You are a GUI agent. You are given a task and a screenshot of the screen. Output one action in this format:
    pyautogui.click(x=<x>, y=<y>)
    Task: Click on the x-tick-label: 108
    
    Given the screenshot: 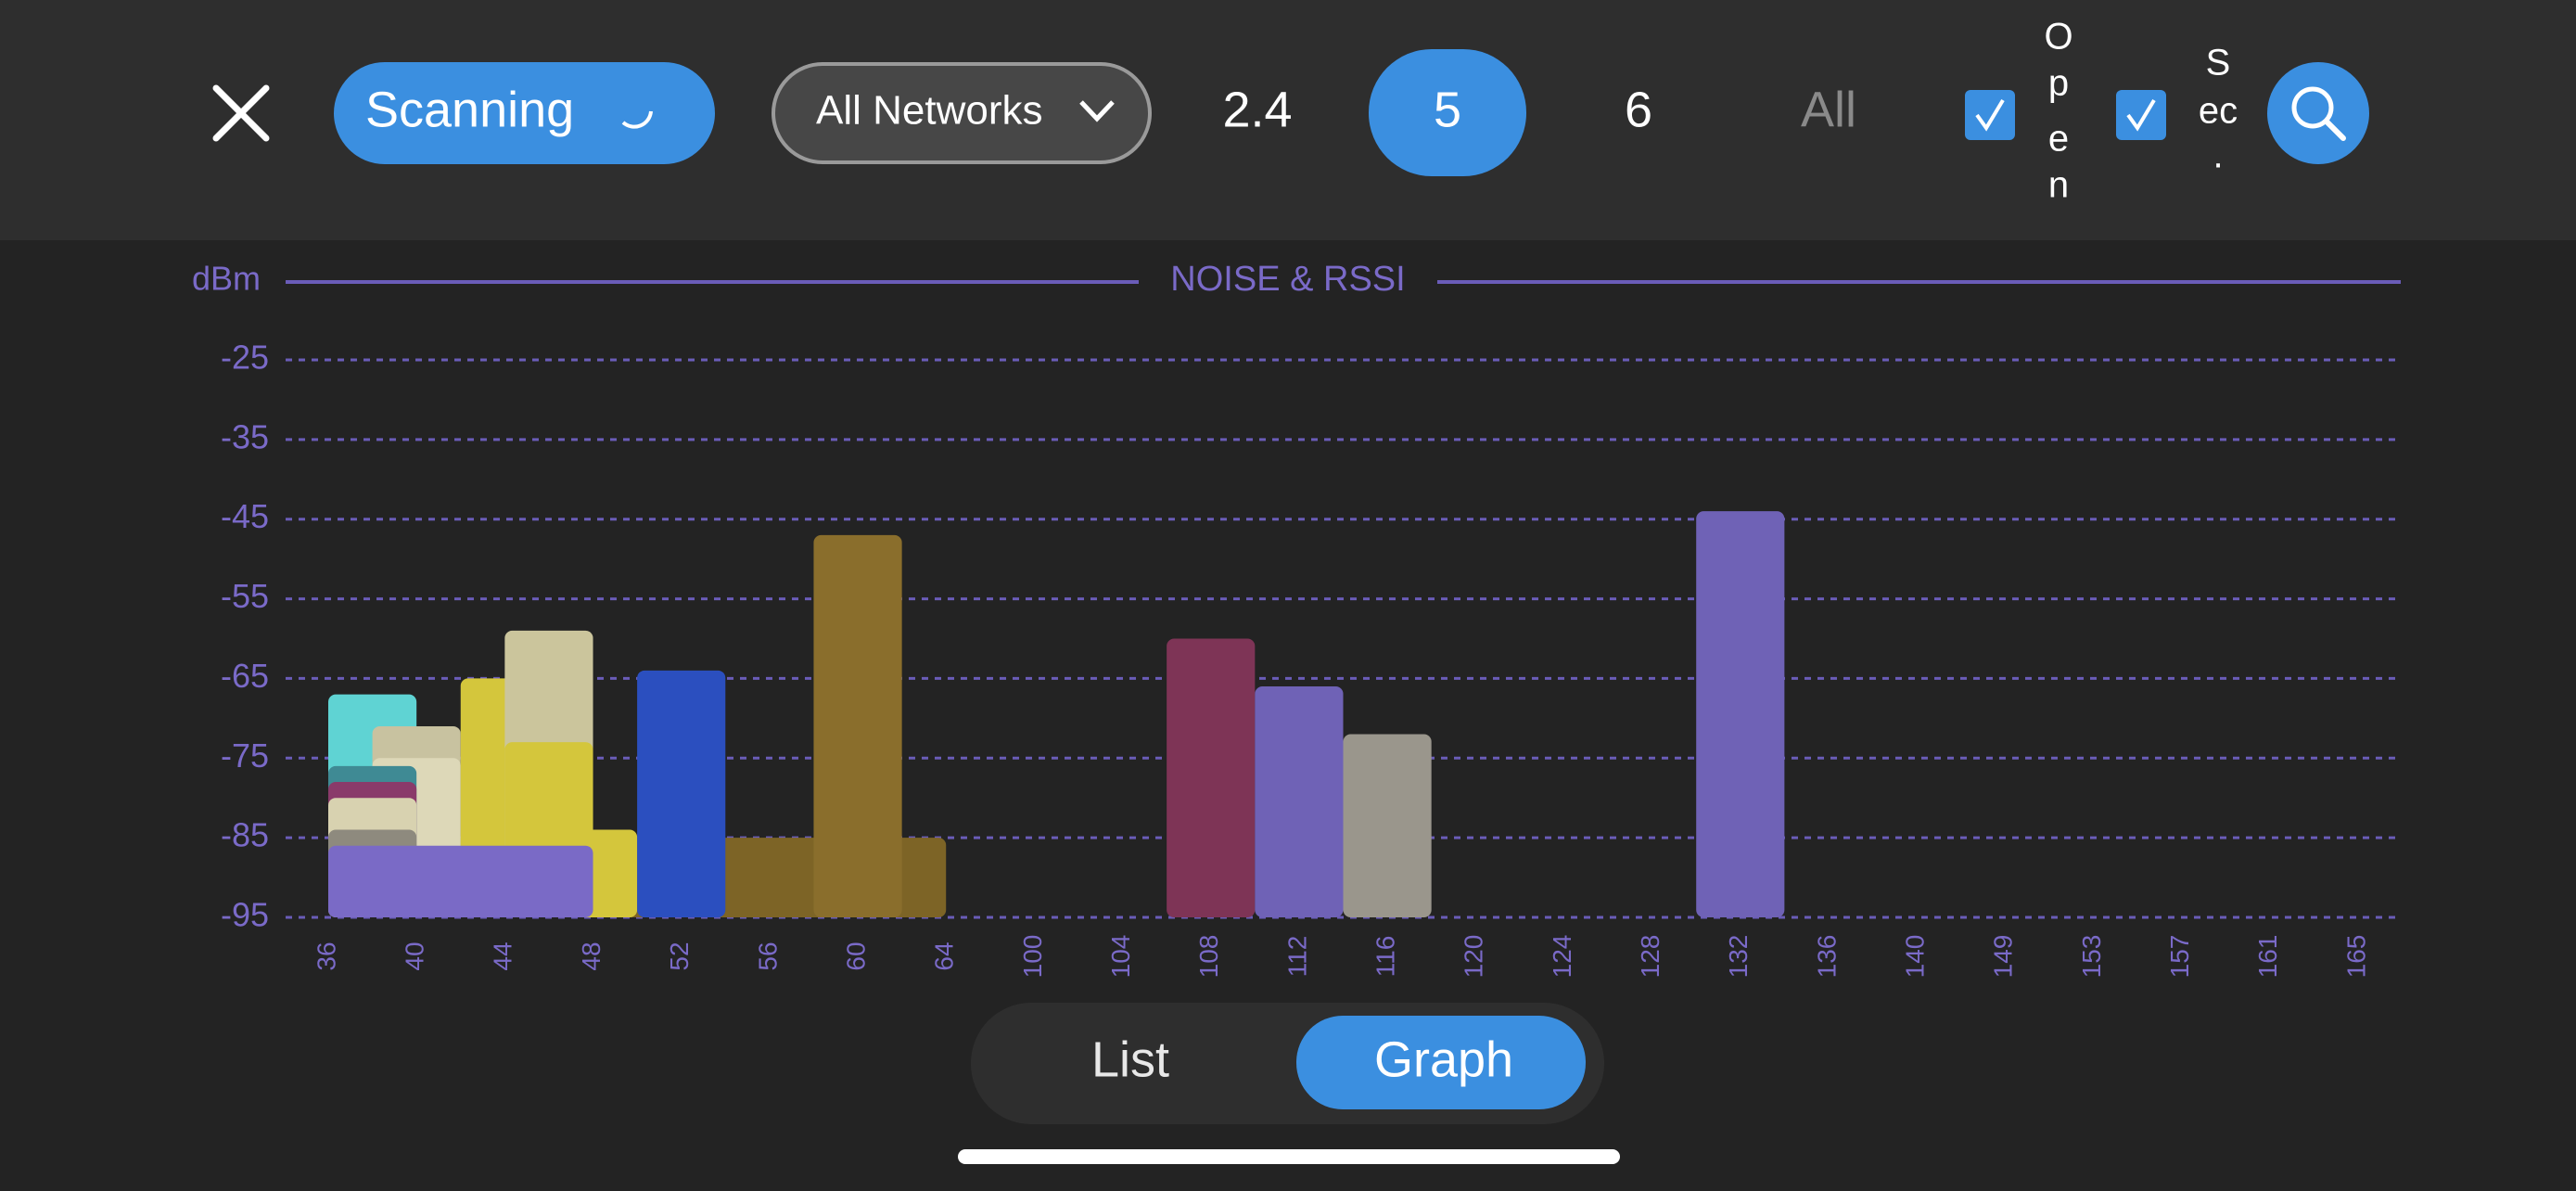 What is the action you would take?
    pyautogui.click(x=1209, y=957)
    